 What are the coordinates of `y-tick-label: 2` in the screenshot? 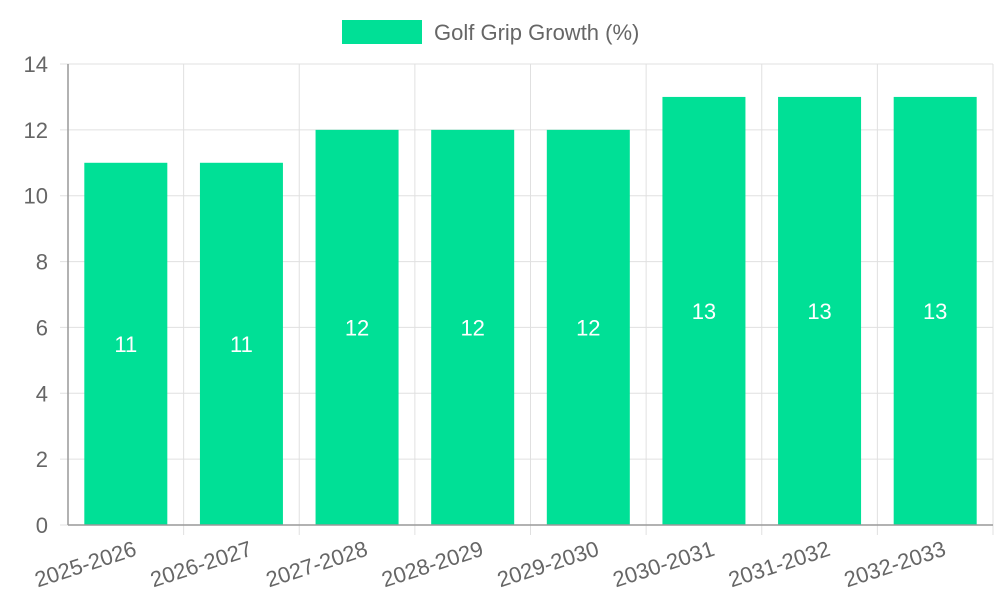 It's located at (42, 459).